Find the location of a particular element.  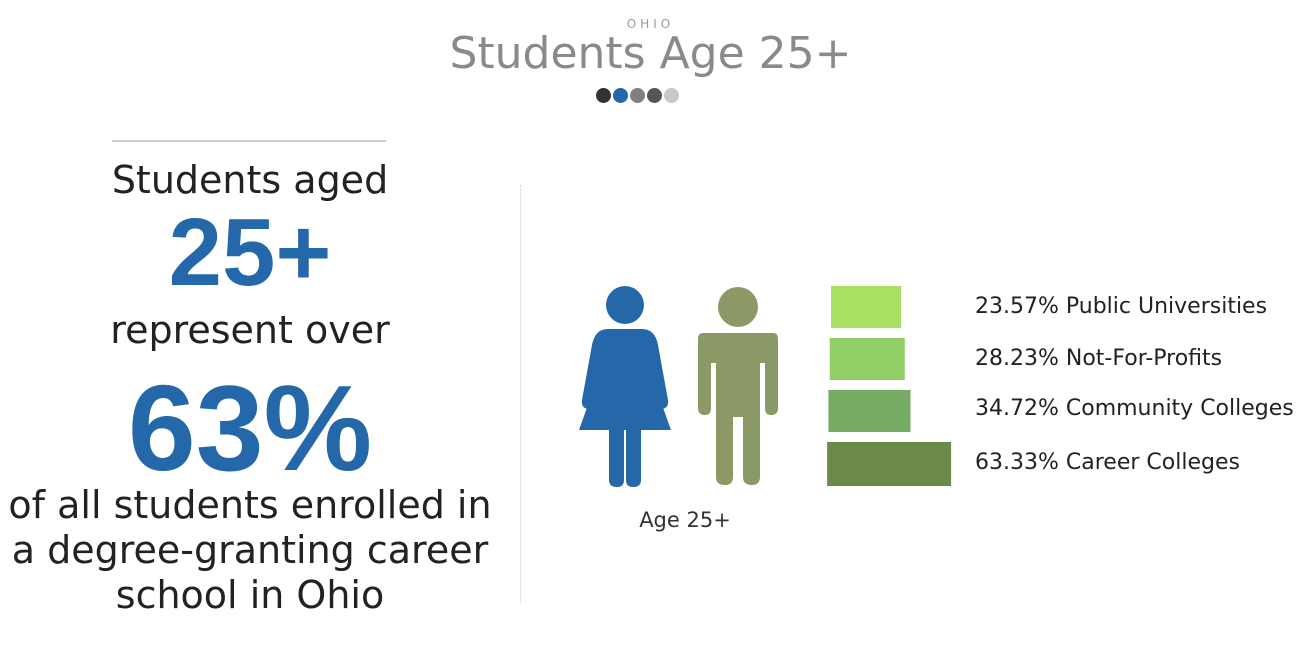

statement-line-3c: school in Ohio is located at coordinates (250, 595).